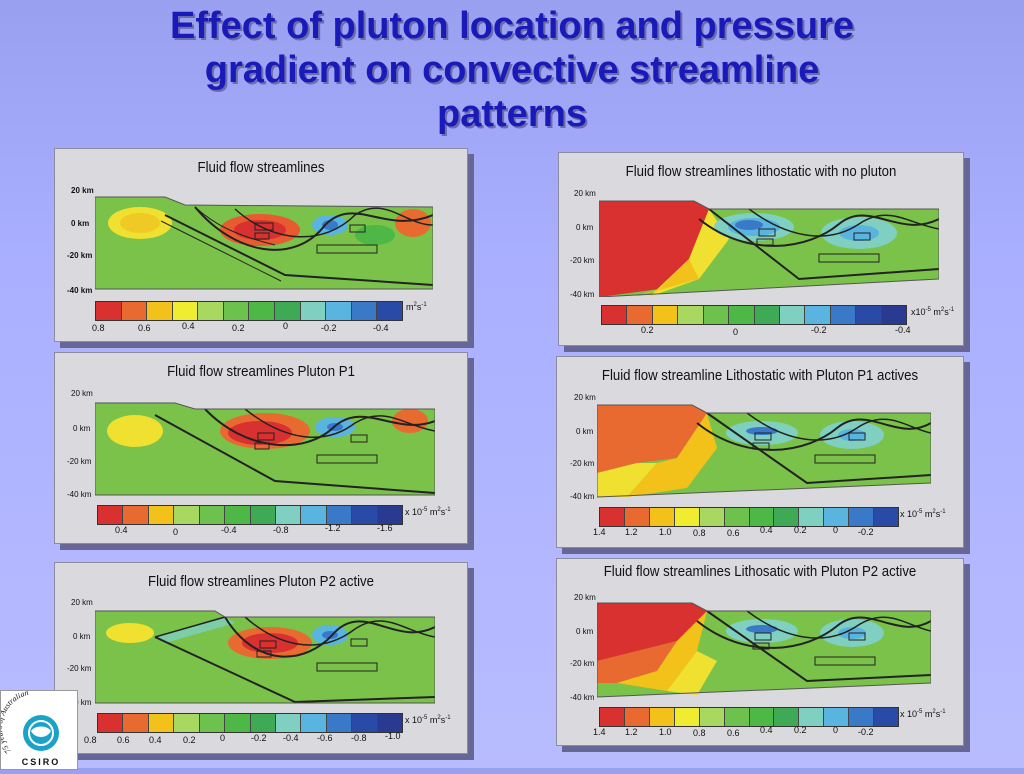 This screenshot has height=774, width=1024. Describe the element at coordinates (385, 528) in the screenshot. I see `colorbar-tick: -1.6` at that location.